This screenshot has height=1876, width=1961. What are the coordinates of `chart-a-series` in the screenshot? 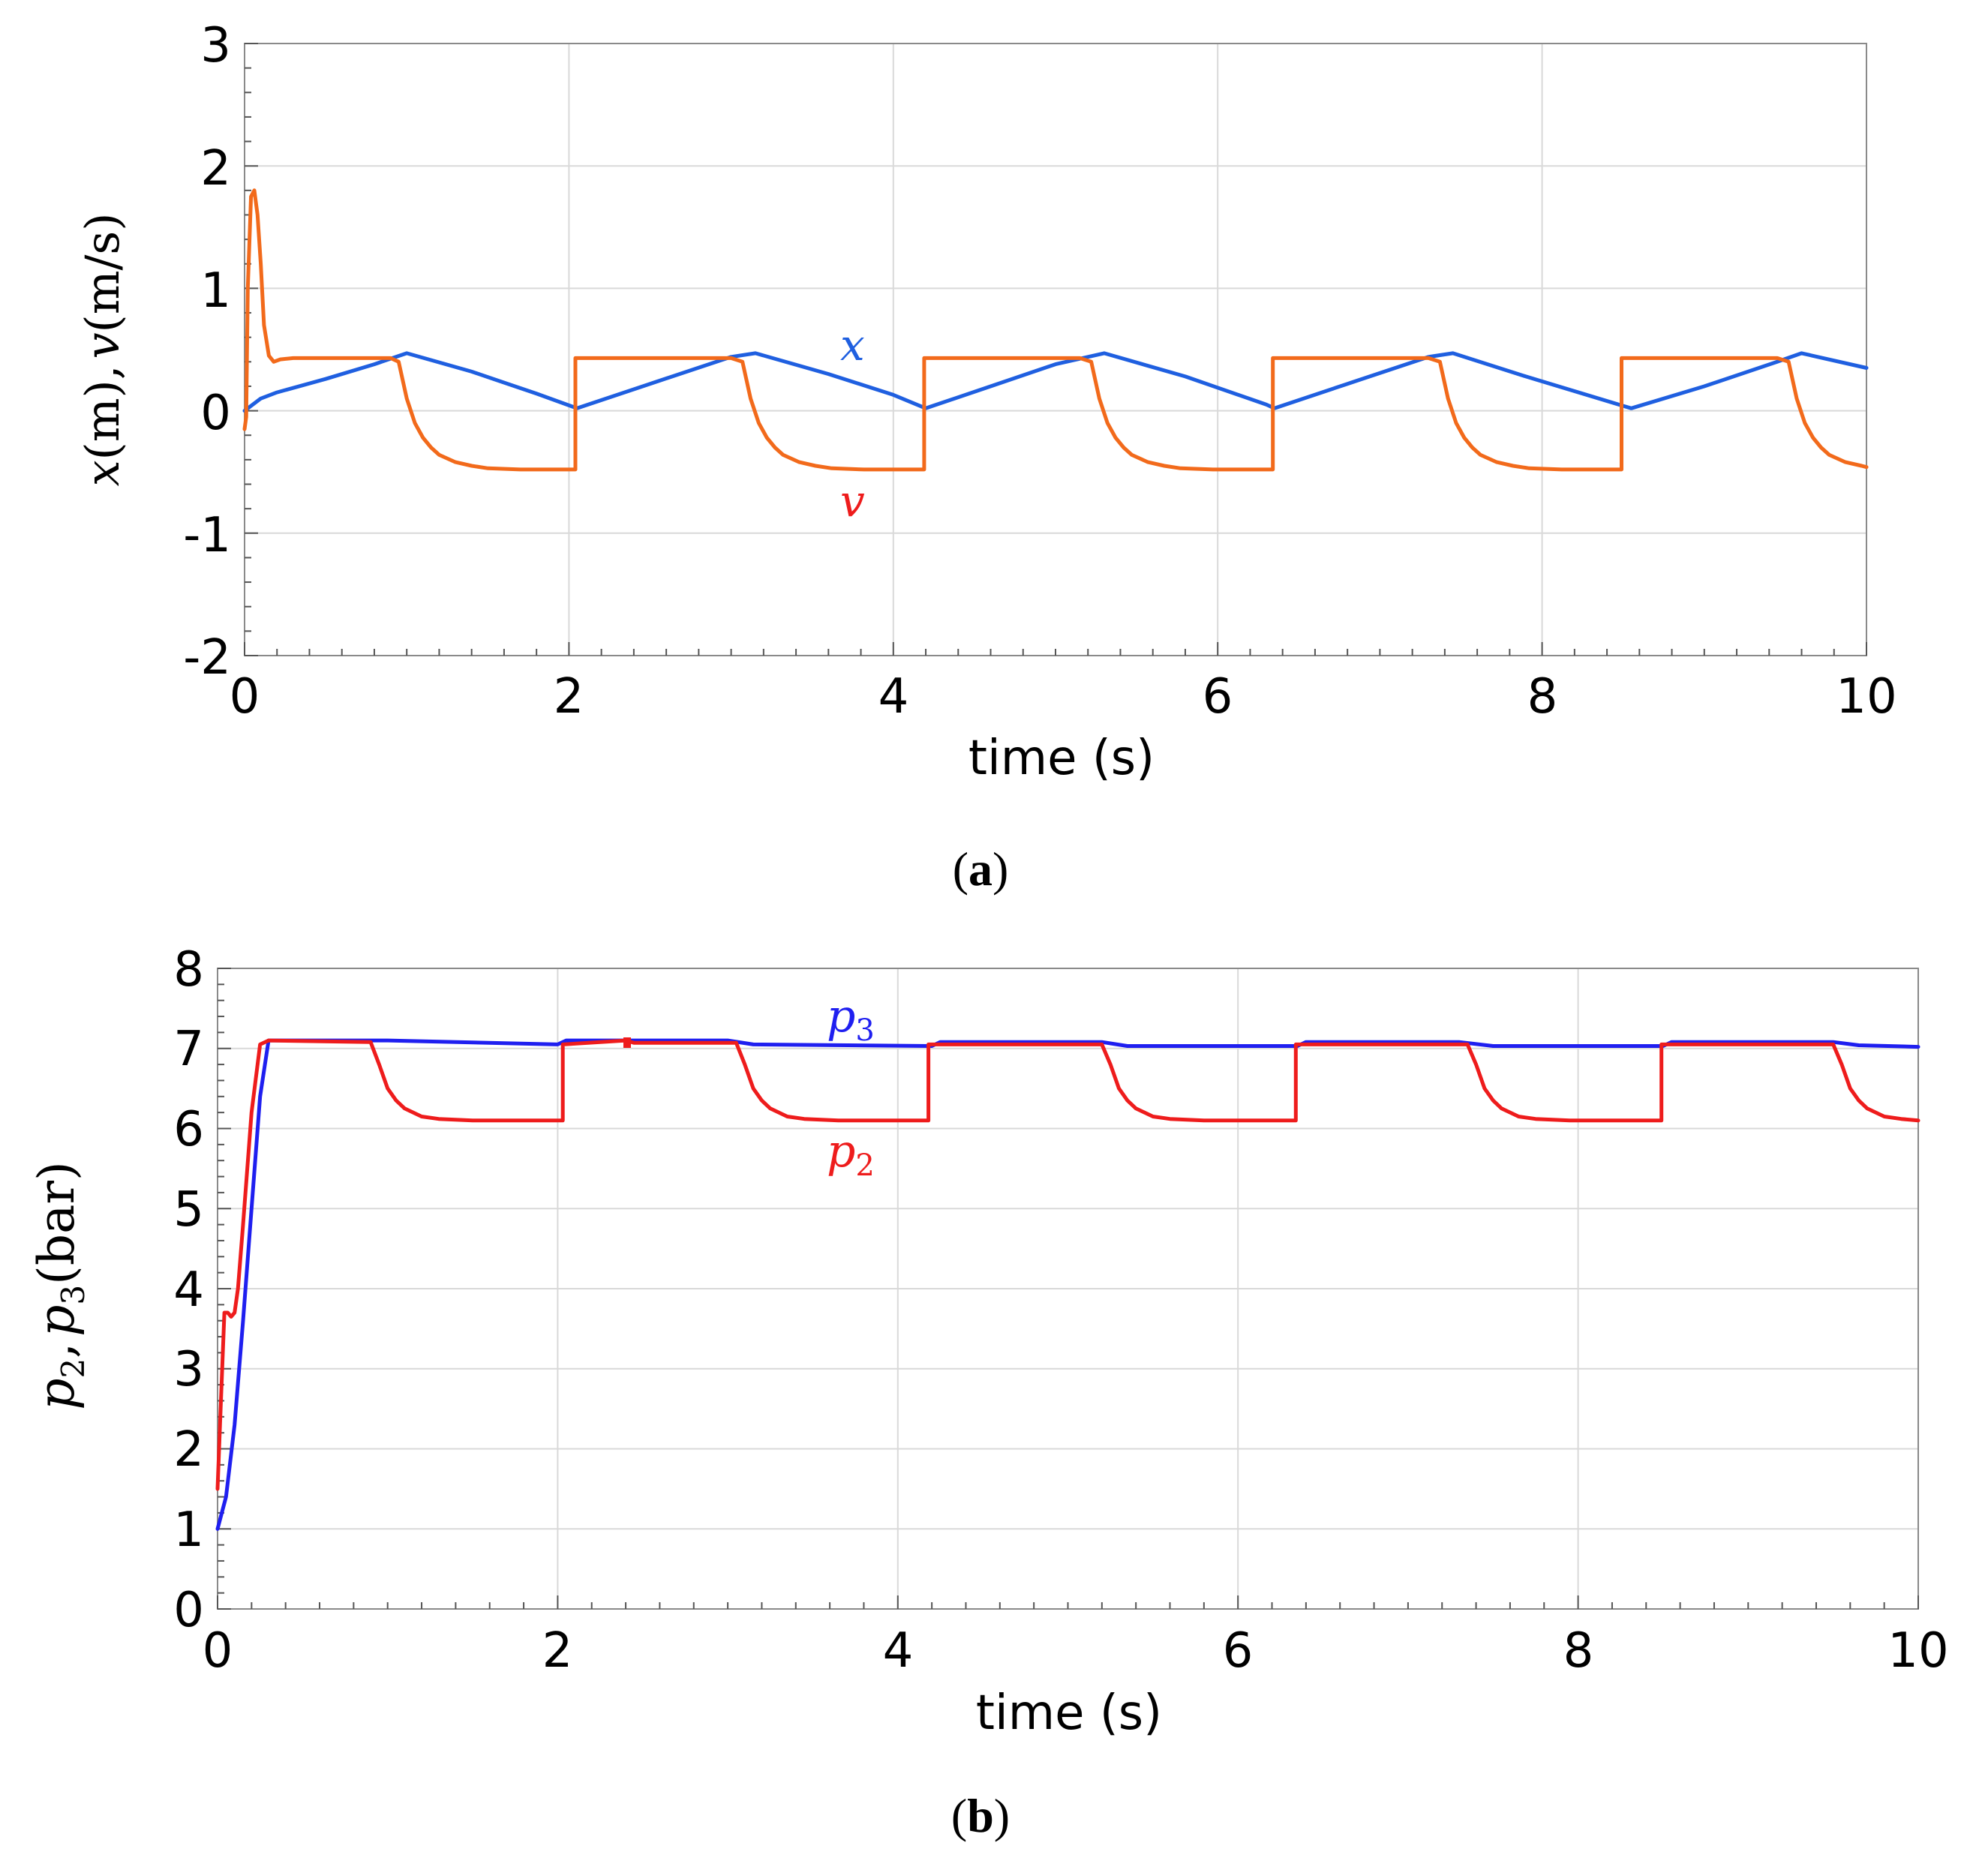 It's located at (1055, 330).